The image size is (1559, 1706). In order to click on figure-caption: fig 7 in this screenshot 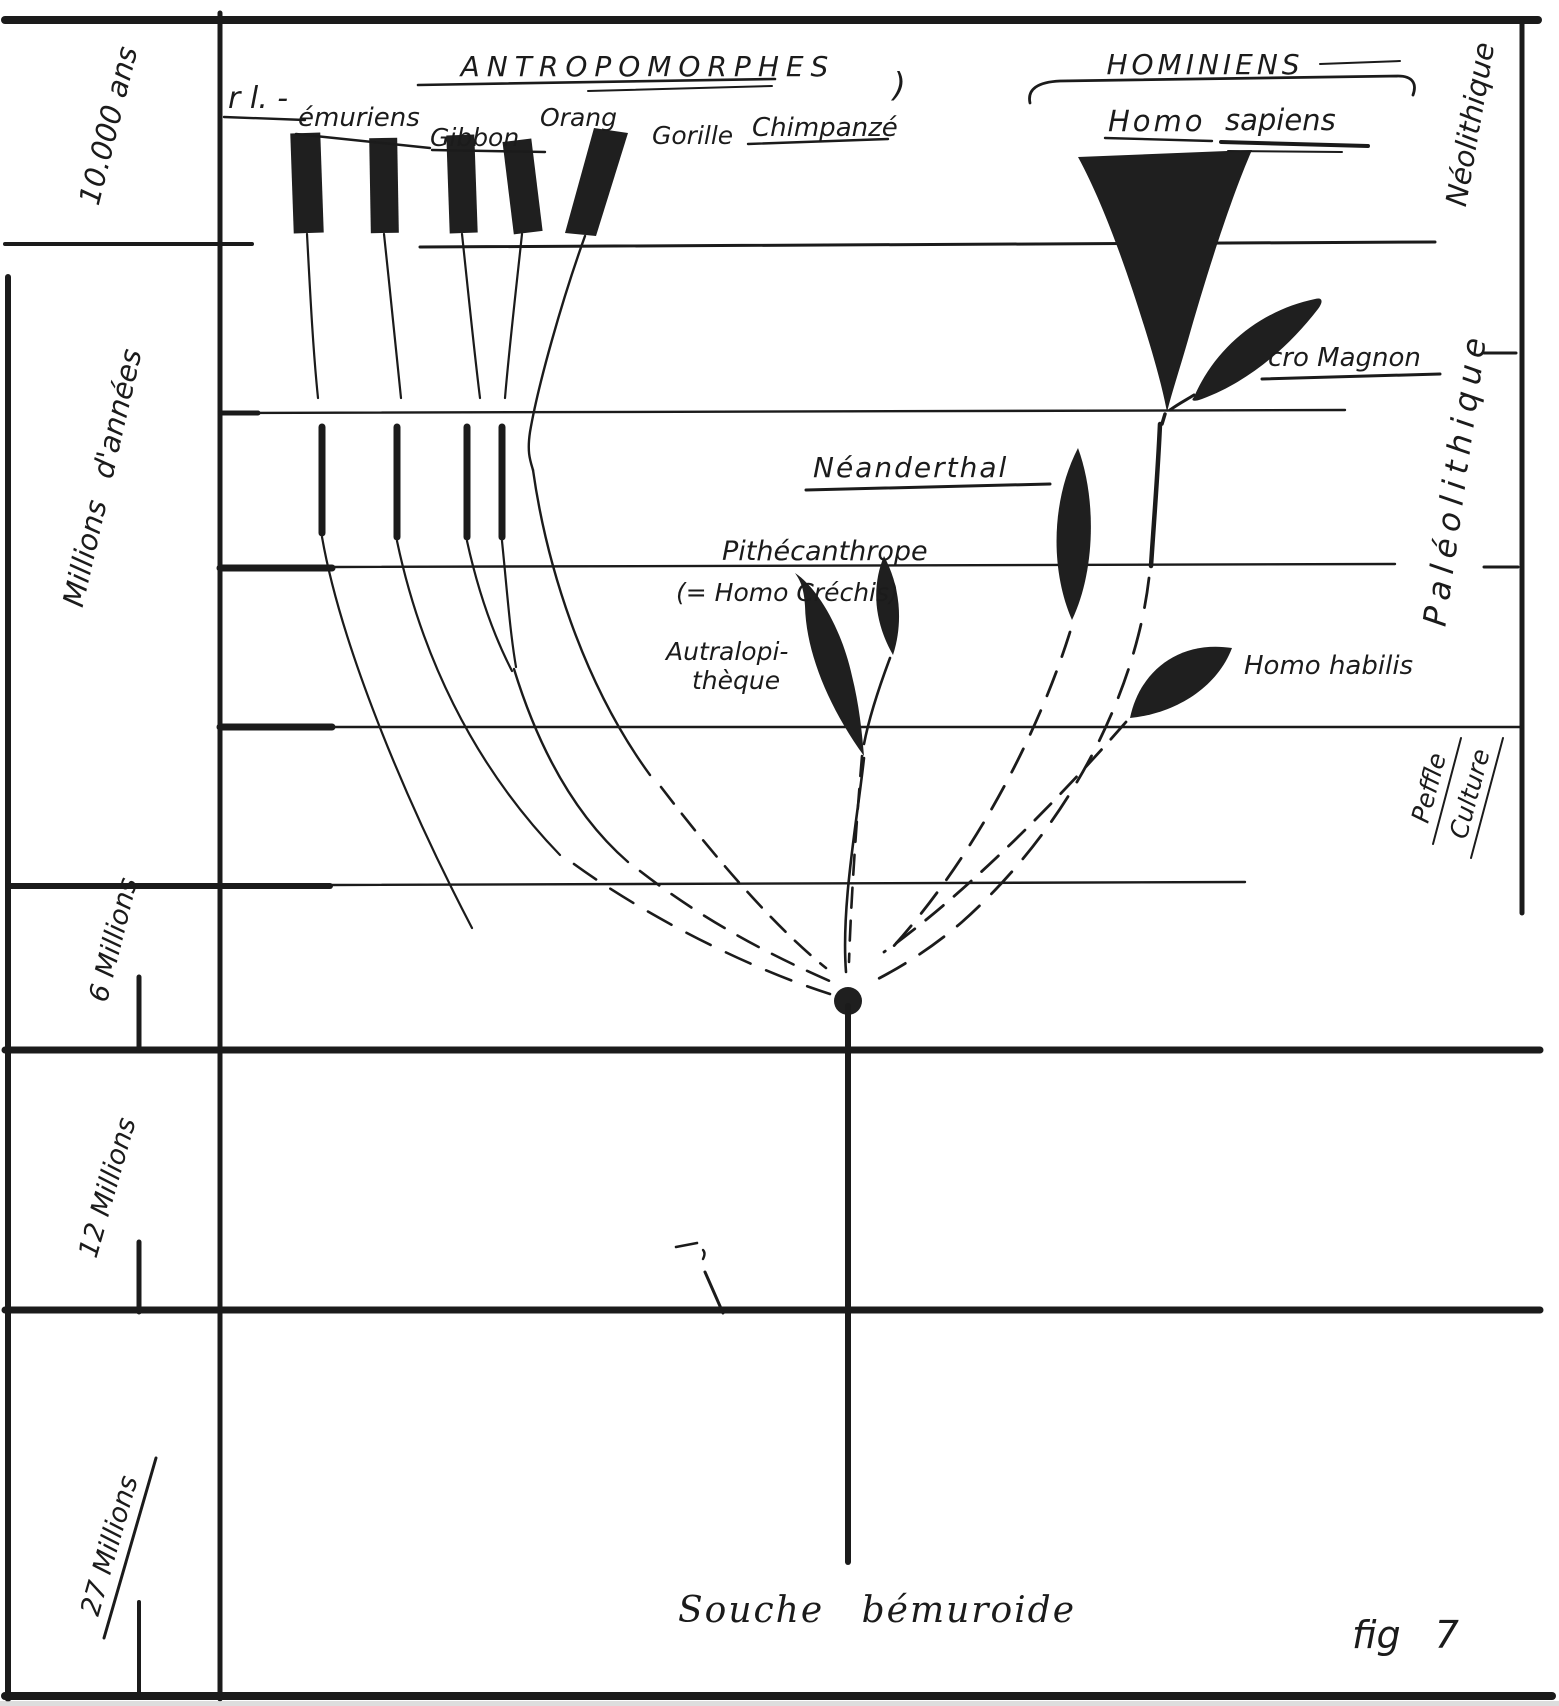, I will do `click(1405, 1635)`.